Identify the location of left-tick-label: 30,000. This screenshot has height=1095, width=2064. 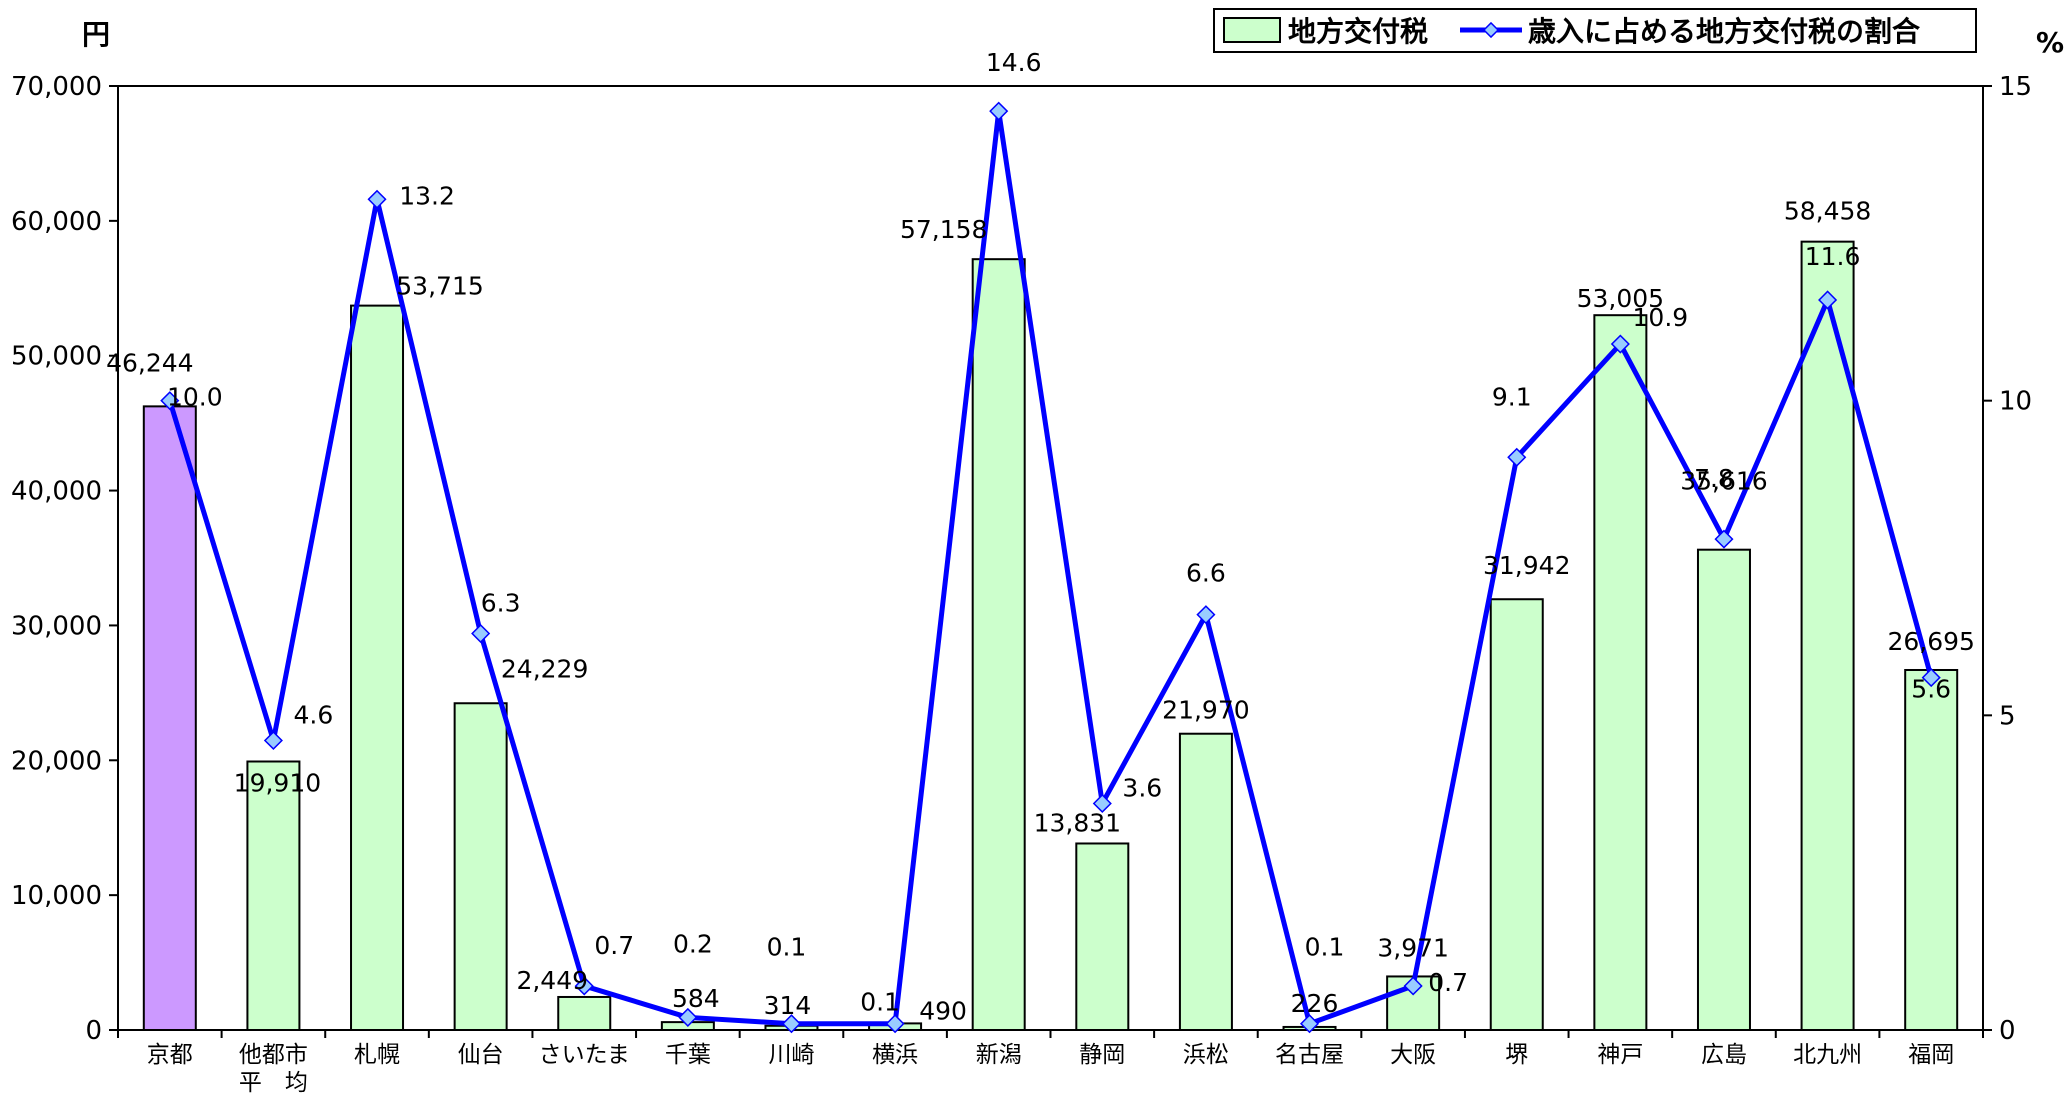
(56, 626).